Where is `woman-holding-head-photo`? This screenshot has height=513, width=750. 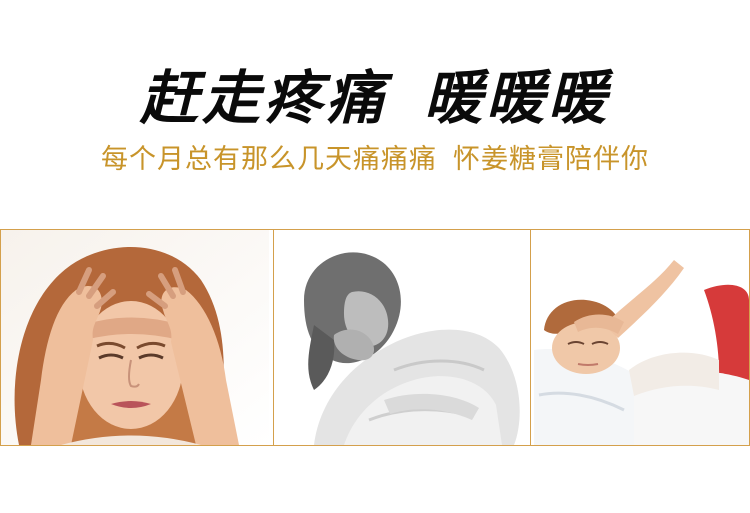
woman-holding-head-photo is located at coordinates (135, 337).